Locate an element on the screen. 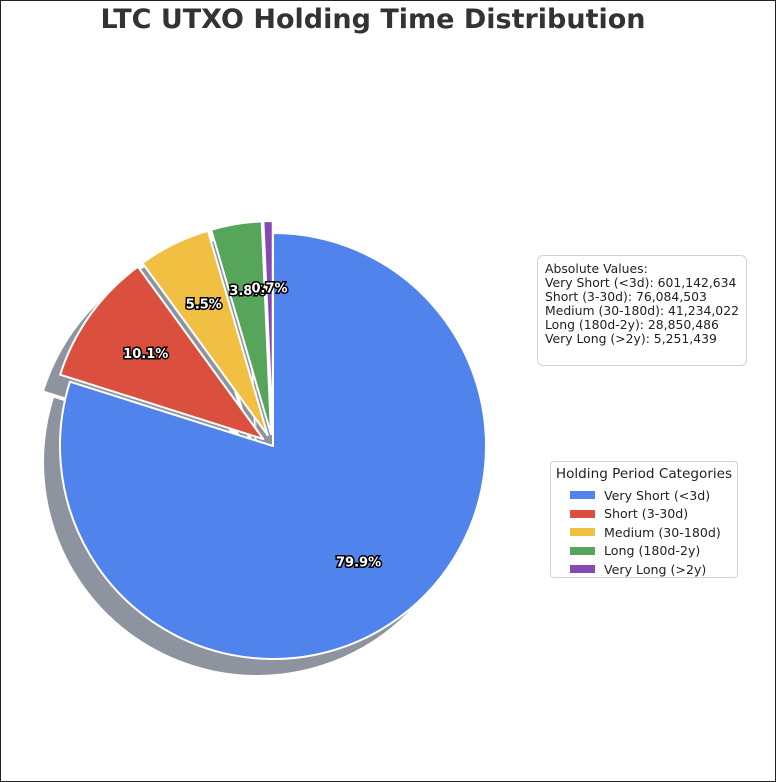 This screenshot has height=782, width=776. legend-label: Very Long (>2y) is located at coordinates (655, 569).